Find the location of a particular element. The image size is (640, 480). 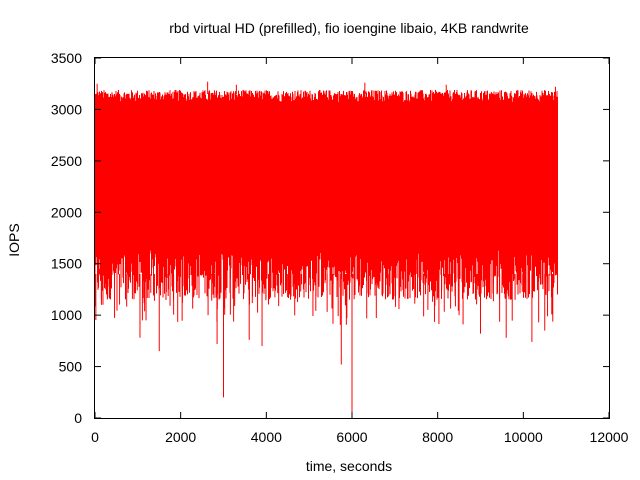

x-tick-label: 12000 is located at coordinates (609, 437).